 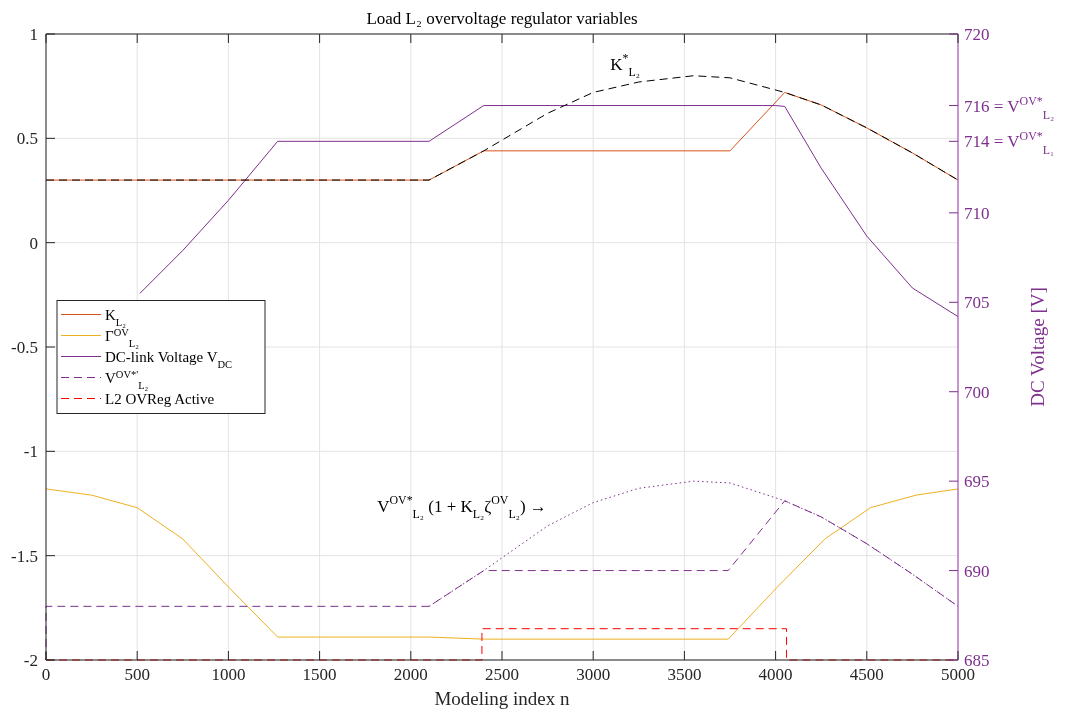 I want to click on y-tick-label: -2, so click(x=30, y=660).